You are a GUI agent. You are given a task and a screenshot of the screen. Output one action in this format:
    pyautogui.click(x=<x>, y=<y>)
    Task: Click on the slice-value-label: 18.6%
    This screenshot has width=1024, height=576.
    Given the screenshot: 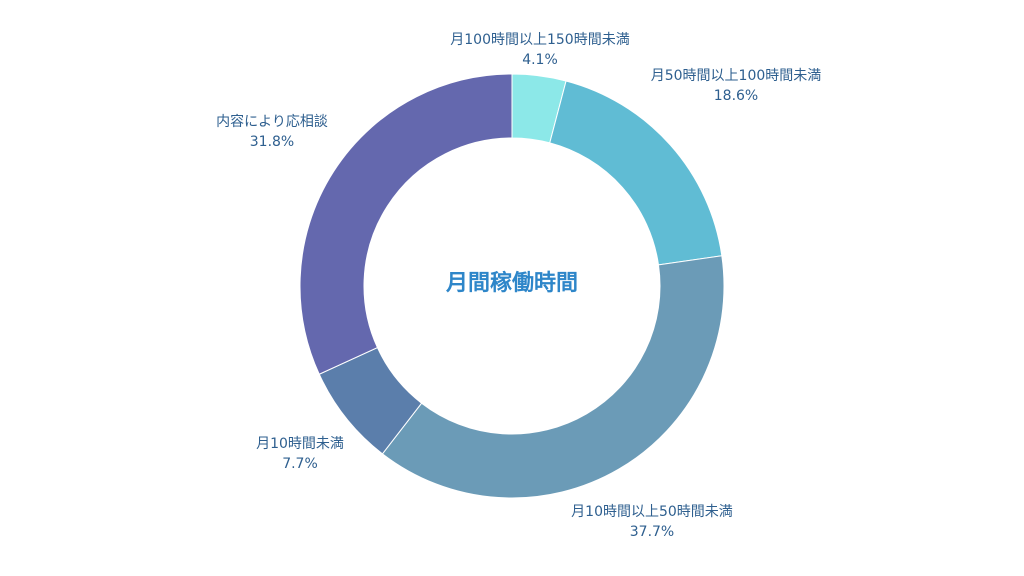 What is the action you would take?
    pyautogui.click(x=736, y=96)
    